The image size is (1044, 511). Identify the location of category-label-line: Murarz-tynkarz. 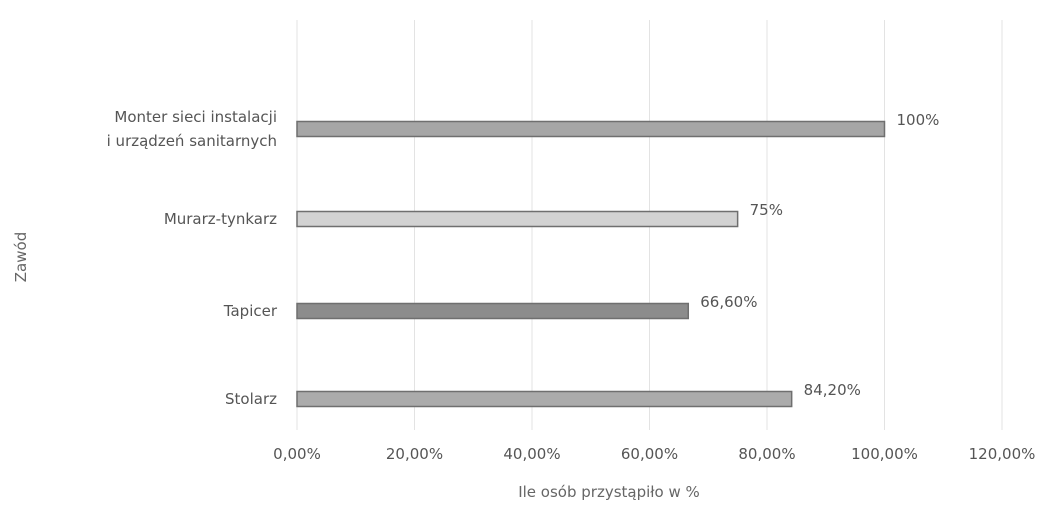
(220, 219).